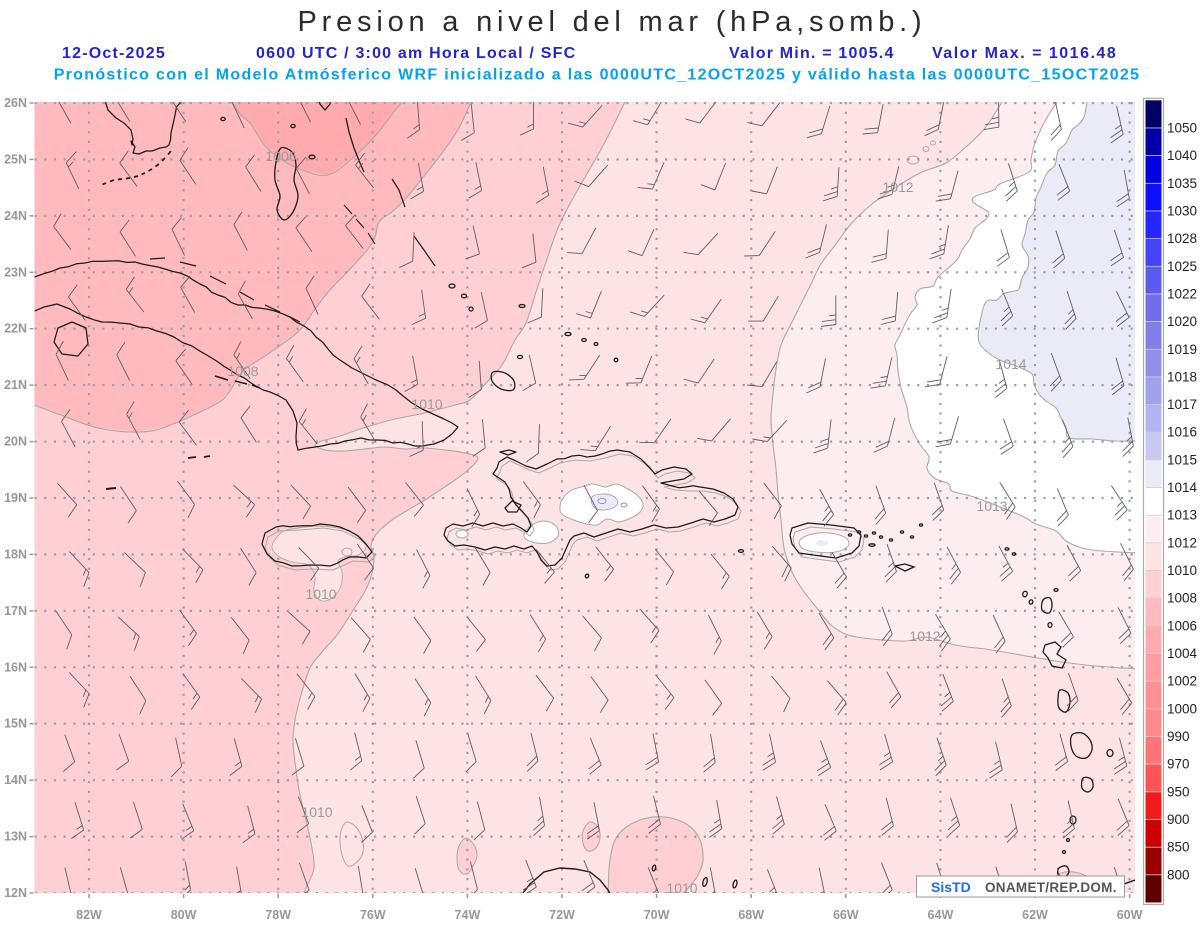  What do you see at coordinates (1182, 681) in the screenshot?
I see `svg-text: 1002` at bounding box center [1182, 681].